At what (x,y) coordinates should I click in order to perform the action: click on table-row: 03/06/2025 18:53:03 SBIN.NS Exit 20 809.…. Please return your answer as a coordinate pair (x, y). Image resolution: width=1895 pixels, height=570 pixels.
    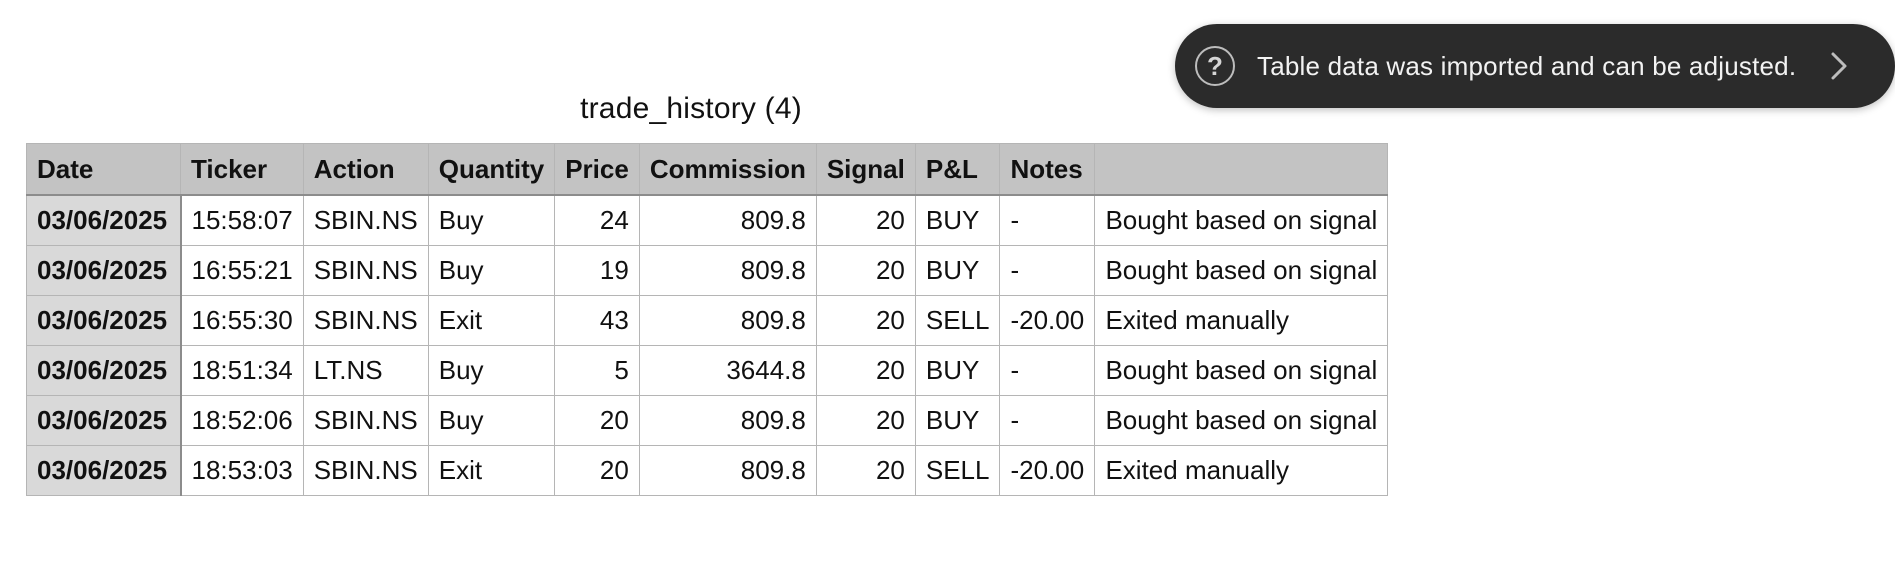
    Looking at the image, I should click on (707, 470).